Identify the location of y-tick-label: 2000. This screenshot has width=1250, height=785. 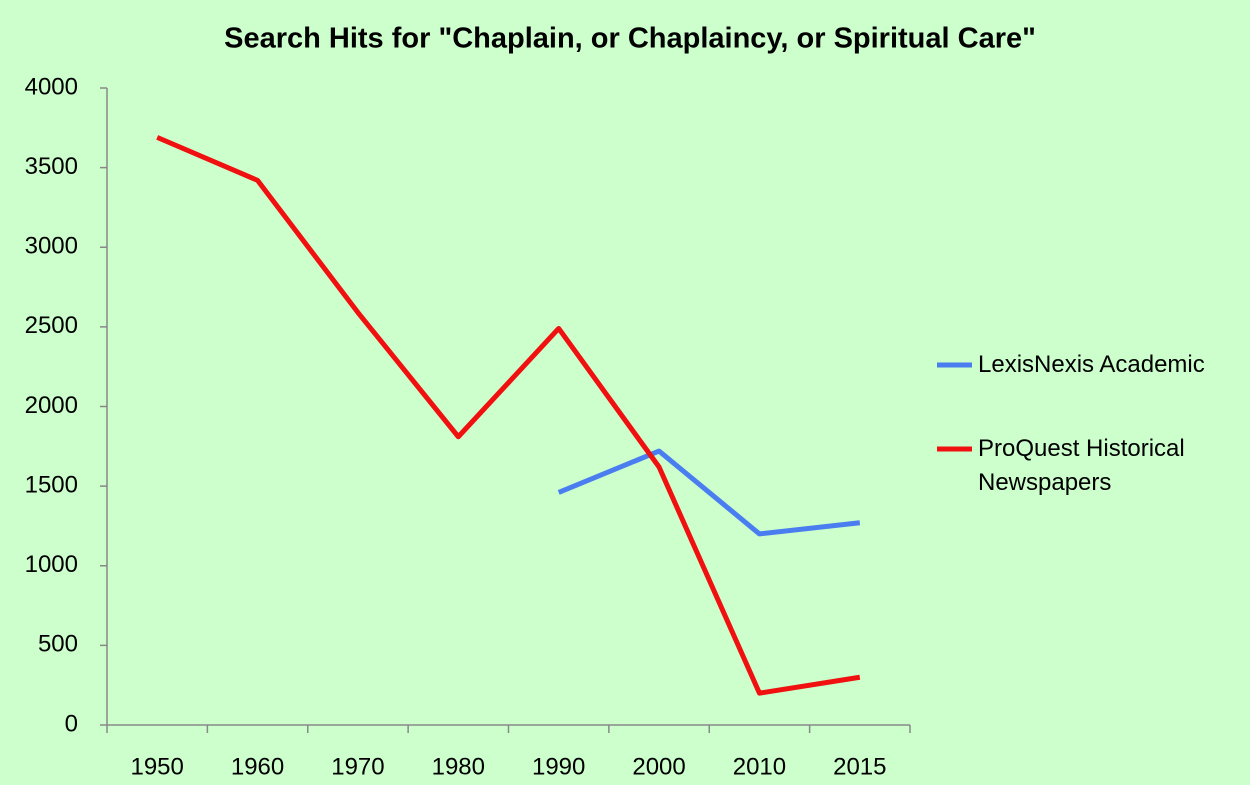
(51, 405).